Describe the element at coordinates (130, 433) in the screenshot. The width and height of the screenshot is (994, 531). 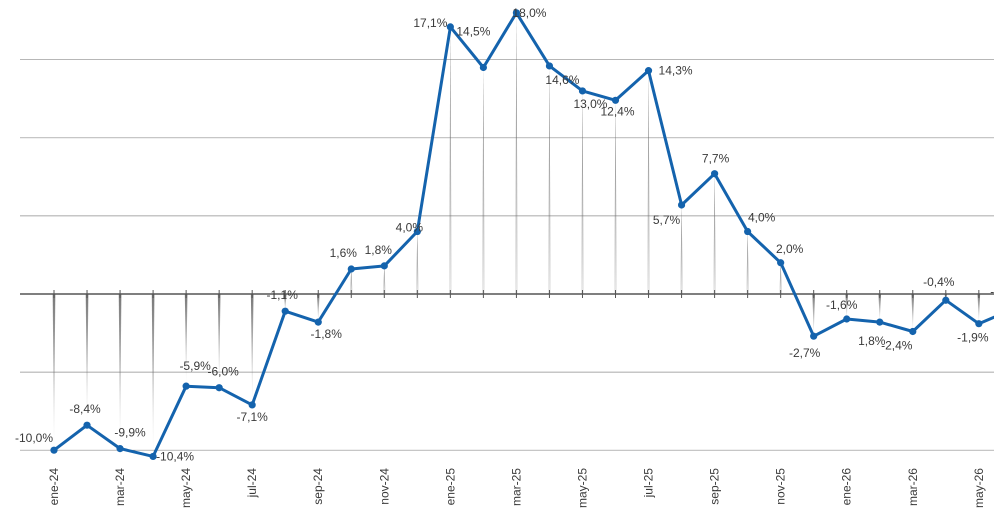
I see `data-label: -9,9%` at that location.